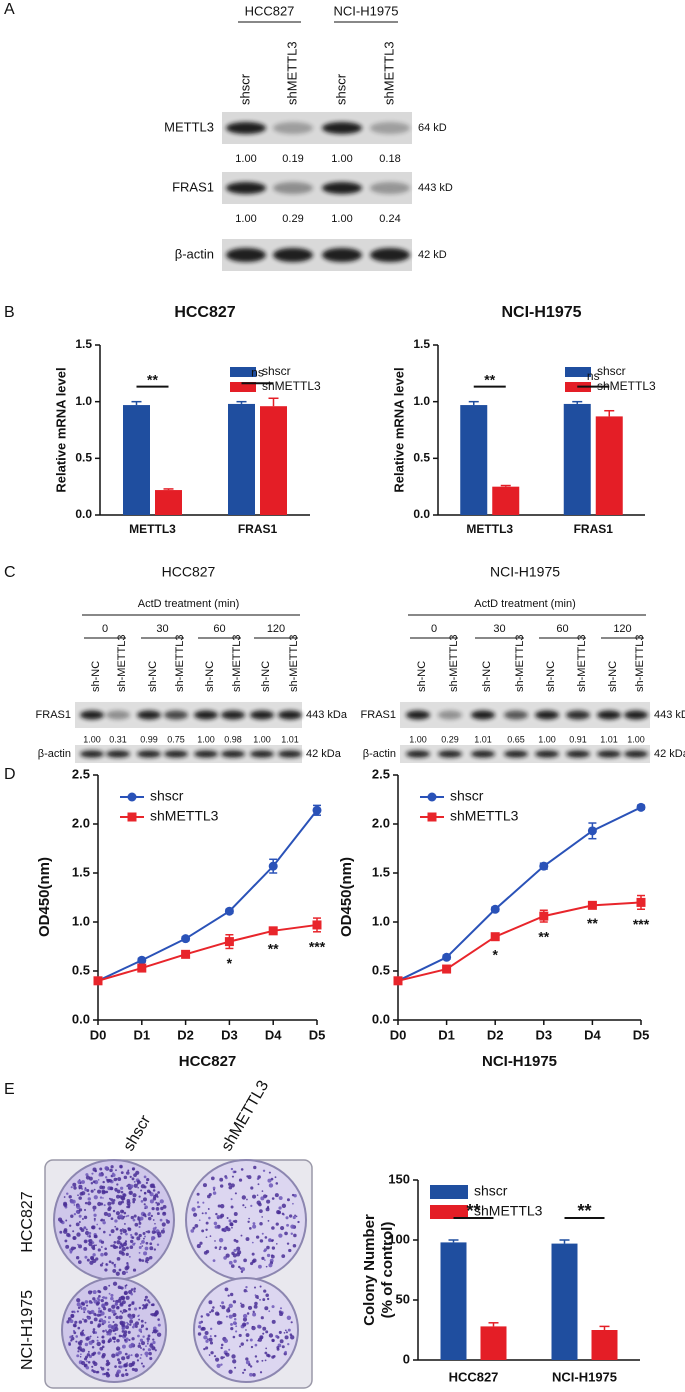  I want to click on timepoint-label: 120, so click(276, 629).